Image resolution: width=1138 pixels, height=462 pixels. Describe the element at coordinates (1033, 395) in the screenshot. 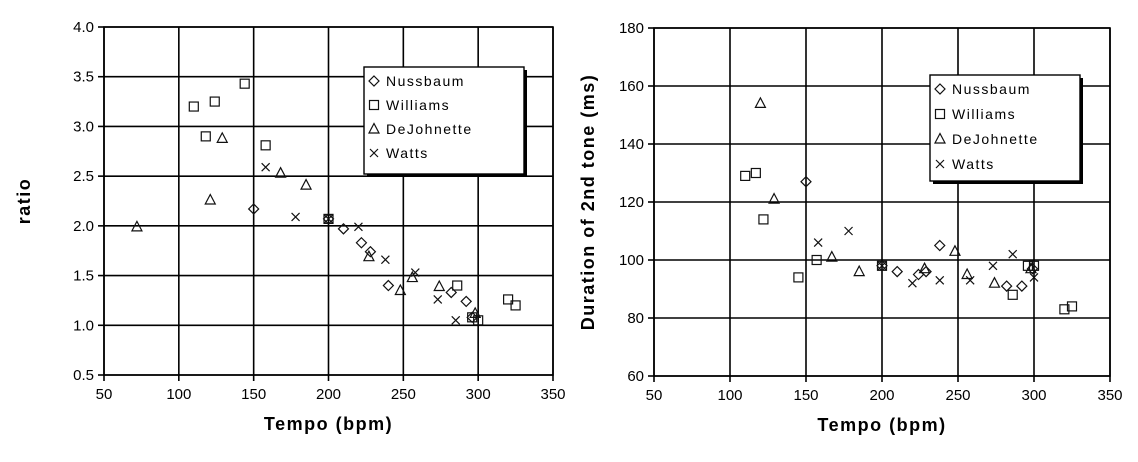

I see `x-tick-label: 300` at that location.